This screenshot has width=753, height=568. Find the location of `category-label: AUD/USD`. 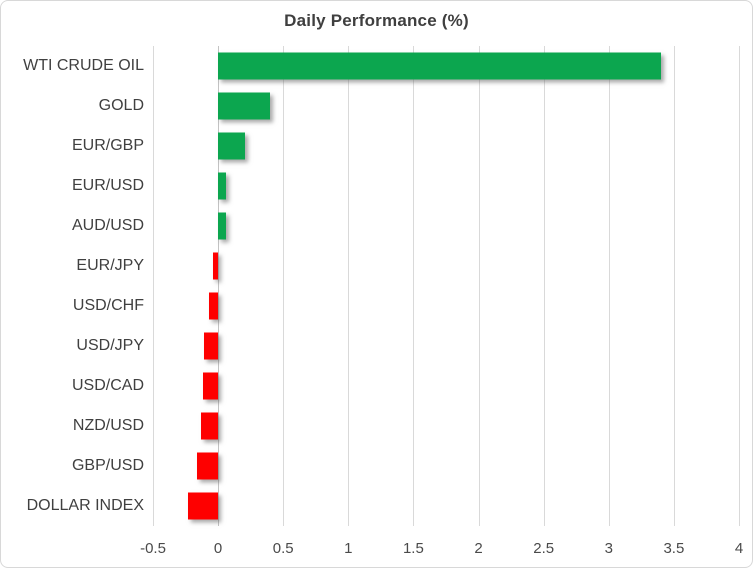

category-label: AUD/USD is located at coordinates (107, 225).